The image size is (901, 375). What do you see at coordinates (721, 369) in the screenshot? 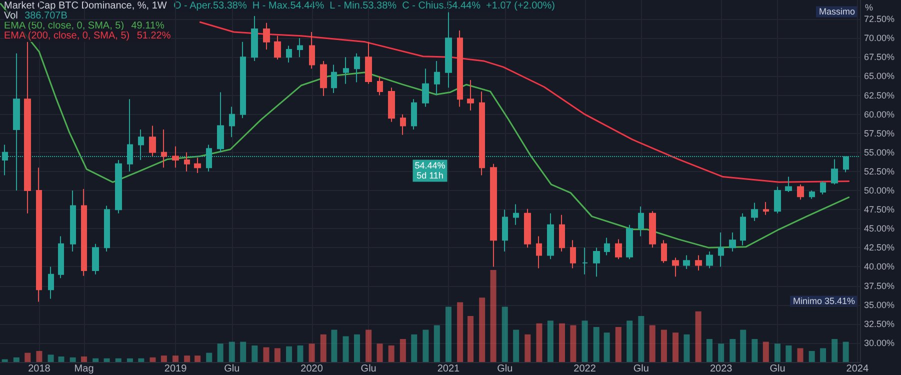
I see `x-tick-label: 2023` at bounding box center [721, 369].